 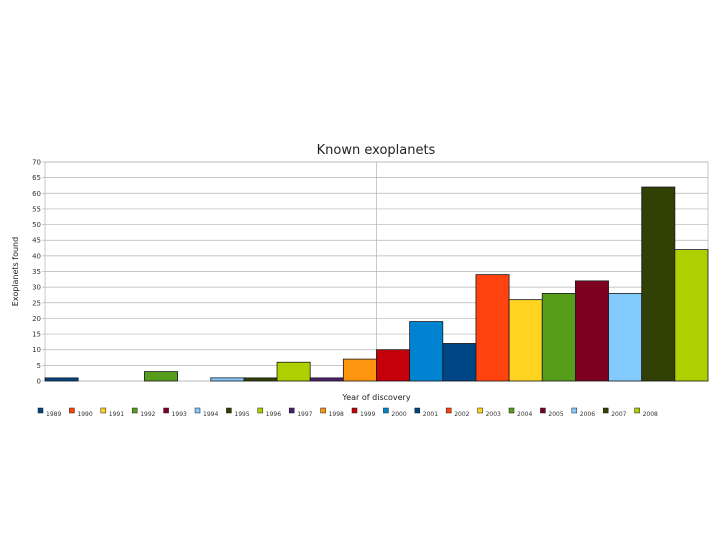 What do you see at coordinates (417, 410) in the screenshot?
I see `legend-swatch-2001` at bounding box center [417, 410].